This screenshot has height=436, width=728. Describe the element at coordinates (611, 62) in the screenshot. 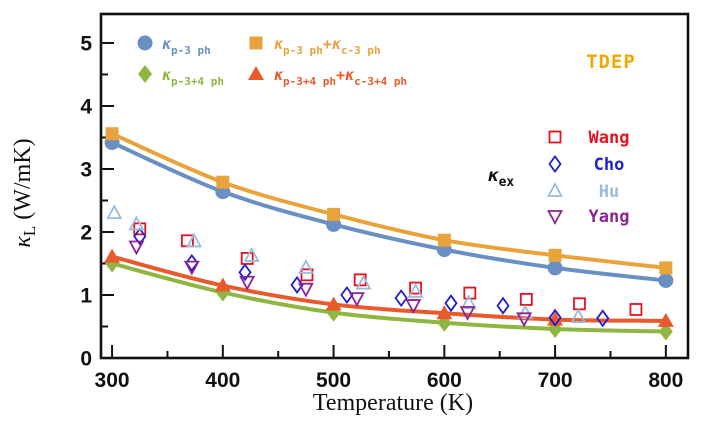

I see `tdep-annotation: TDEP` at that location.